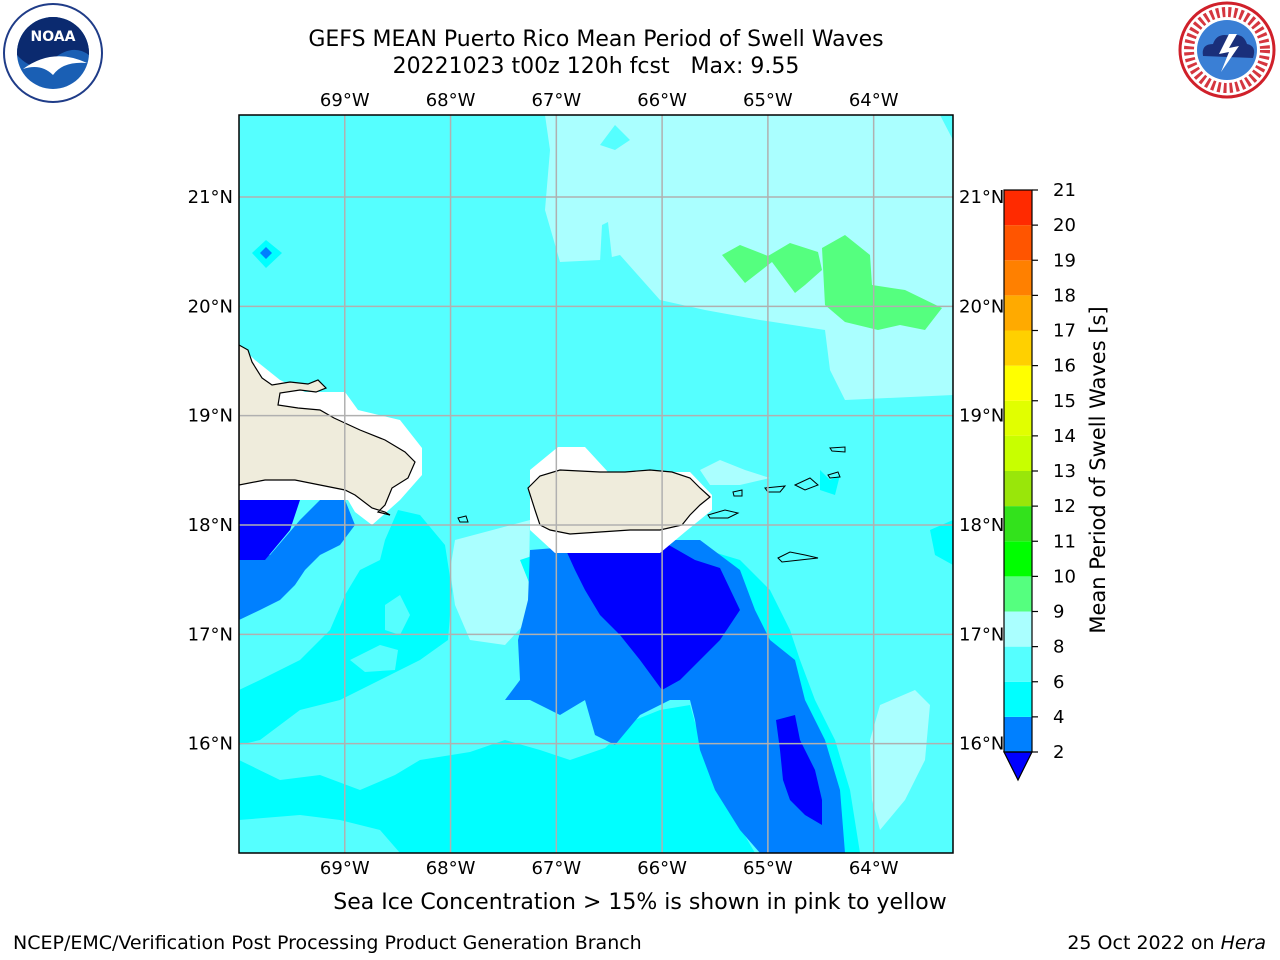 This screenshot has height=960, width=1280. I want to click on lon-tick-label-top: 66°W, so click(662, 100).